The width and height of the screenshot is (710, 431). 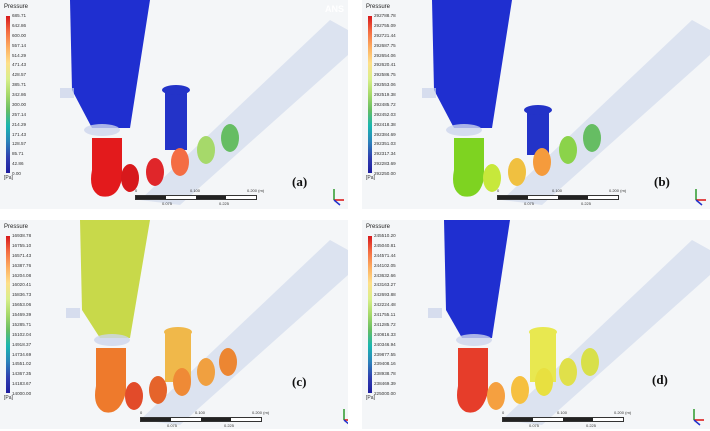 What do you see at coordinates (22, 265) in the screenshot?
I see `tick-label: 16387.76` at bounding box center [22, 265].